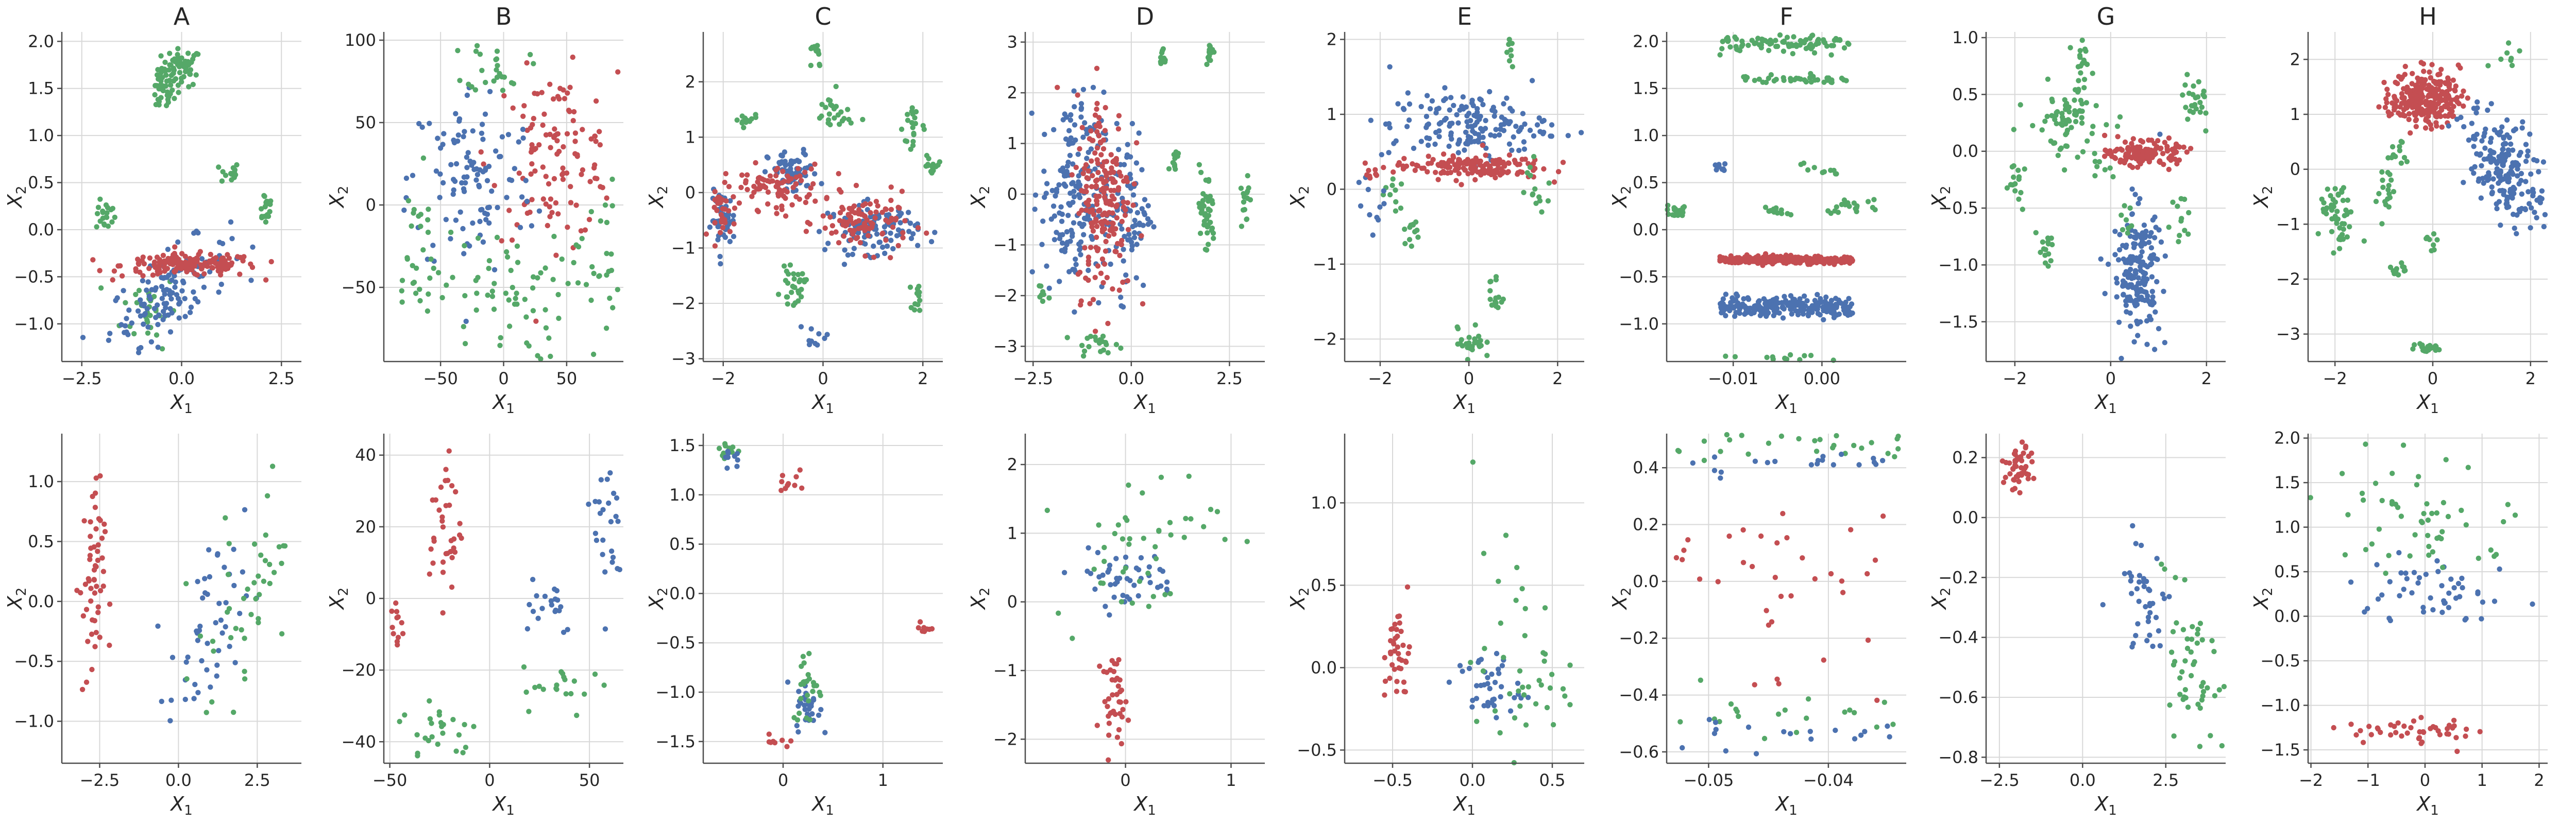 This screenshot has height=824, width=2576. What do you see at coordinates (2288, 334) in the screenshot?
I see `y-tick-label: −3` at bounding box center [2288, 334].